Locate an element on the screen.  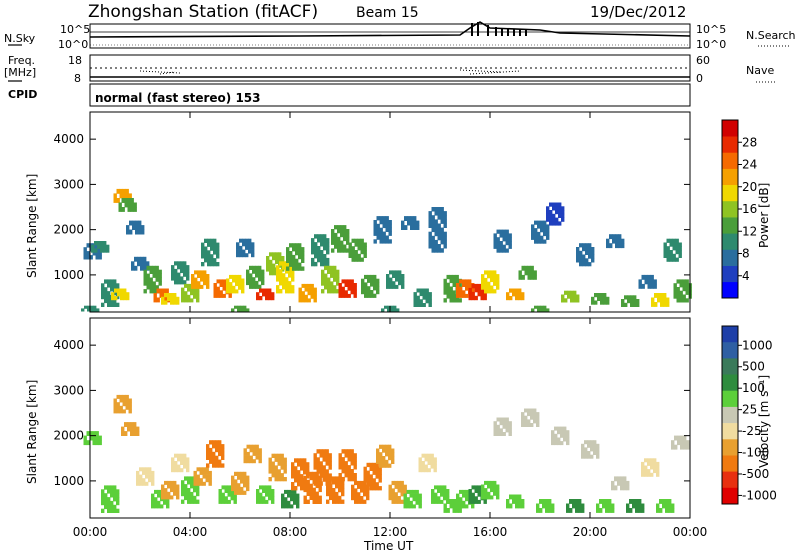
freq-panel: Freq. [MHz] 18 8 60 0 Nave is located at coordinates (390, 69).